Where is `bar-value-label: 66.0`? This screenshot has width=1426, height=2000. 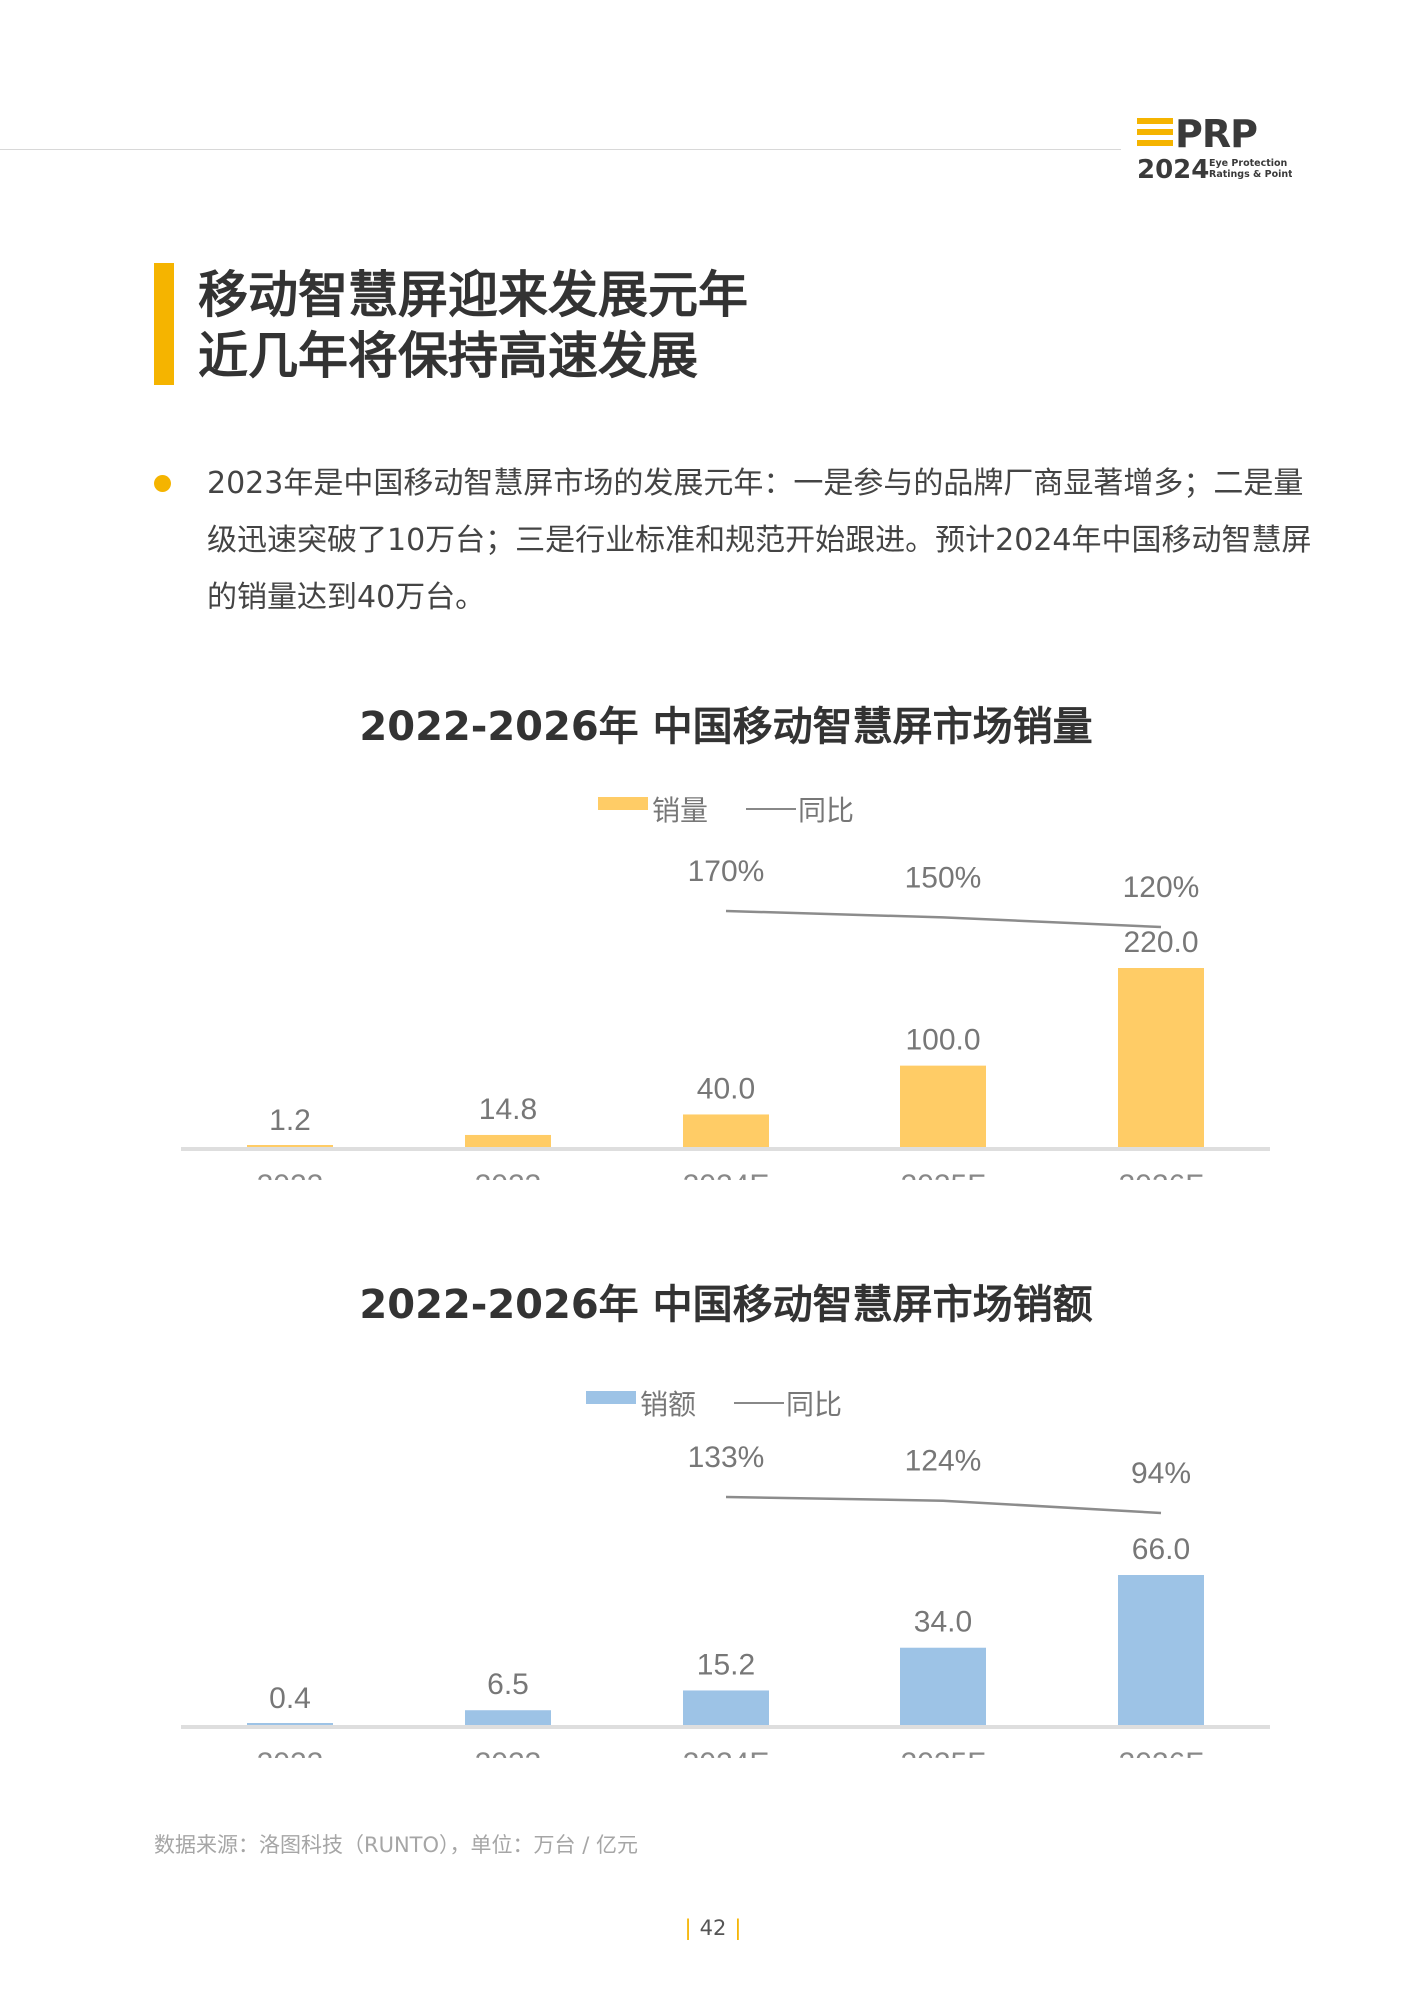
bar-value-label: 66.0 is located at coordinates (1161, 1549).